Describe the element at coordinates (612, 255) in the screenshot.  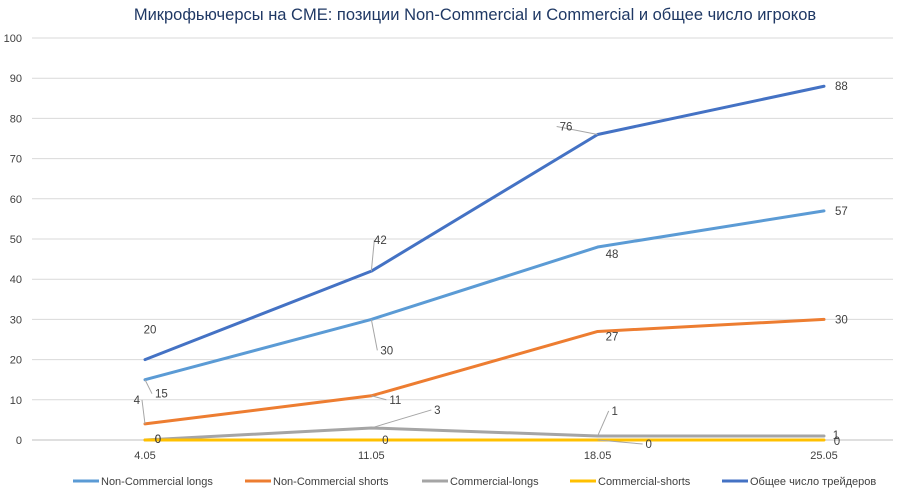
I see `data-label: 48` at that location.